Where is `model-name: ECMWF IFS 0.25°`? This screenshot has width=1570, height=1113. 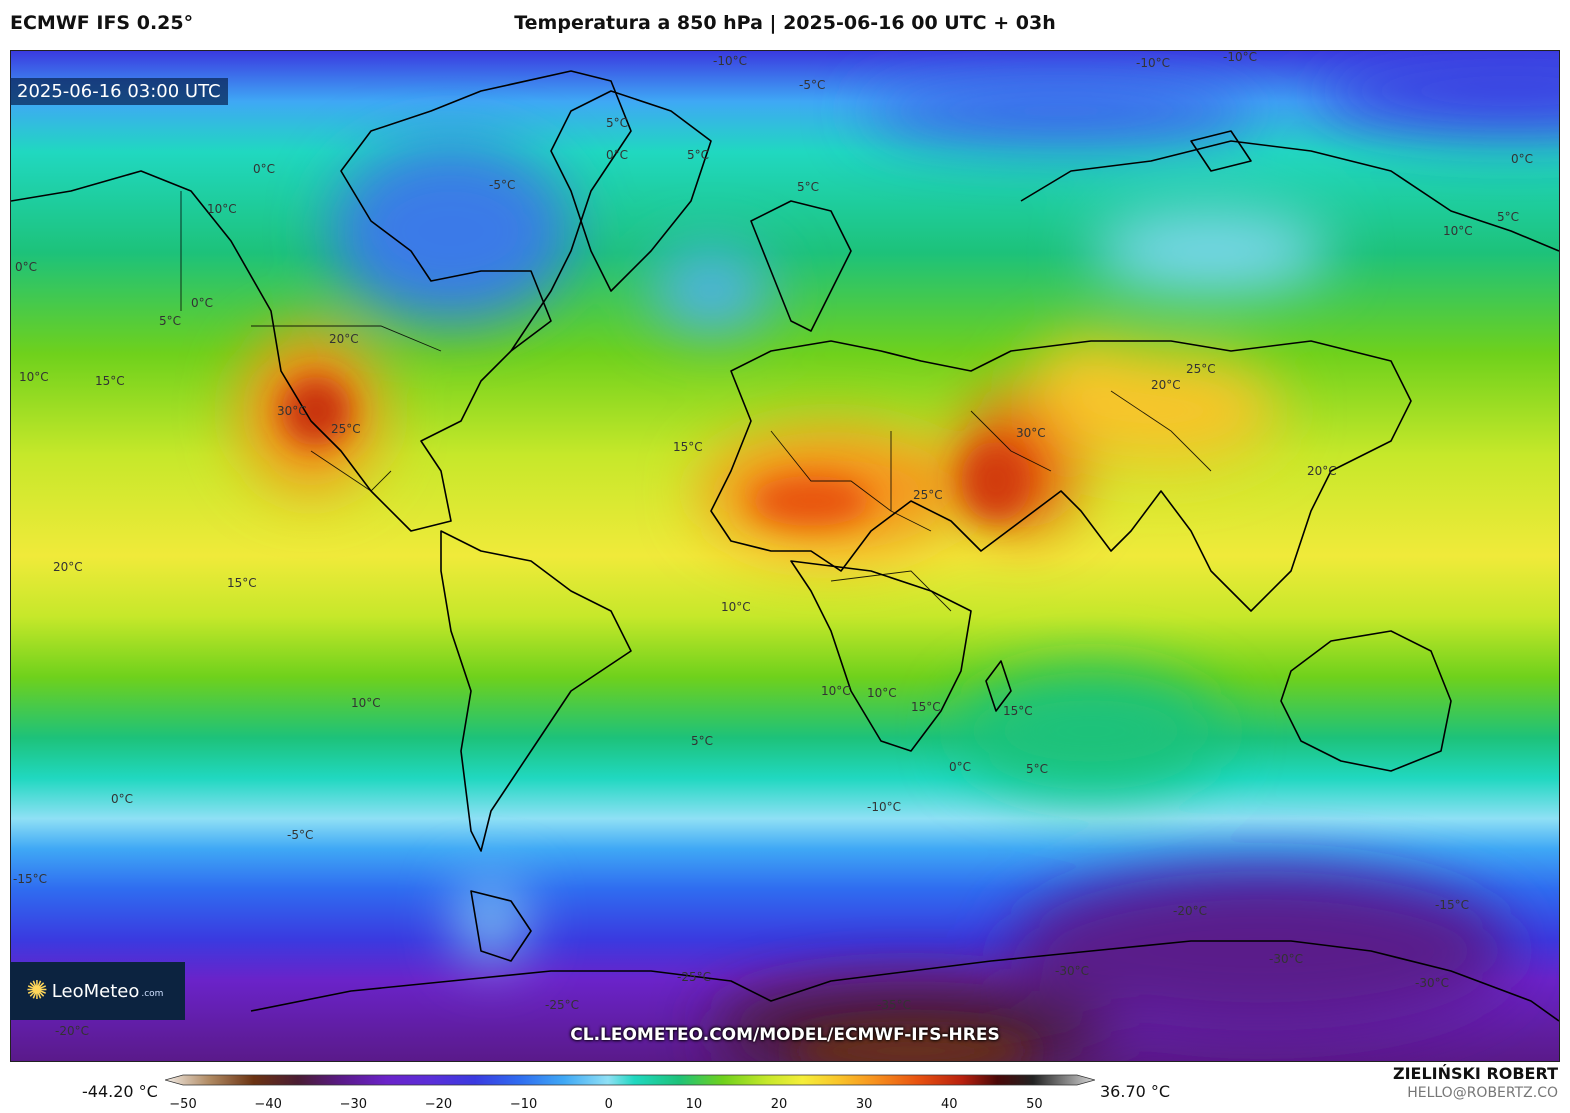
model-name: ECMWF IFS 0.25° is located at coordinates (102, 23).